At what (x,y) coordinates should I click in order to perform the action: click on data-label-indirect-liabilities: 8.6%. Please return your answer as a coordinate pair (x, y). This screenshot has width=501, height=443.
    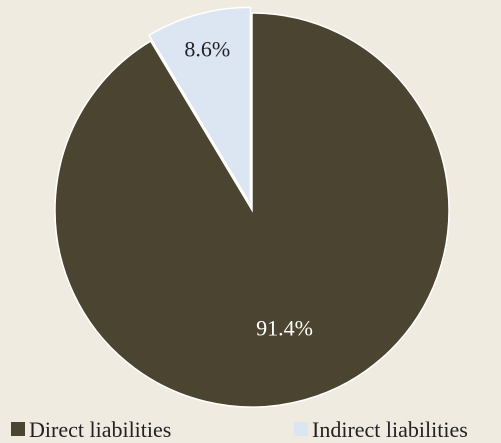
    Looking at the image, I should click on (207, 49).